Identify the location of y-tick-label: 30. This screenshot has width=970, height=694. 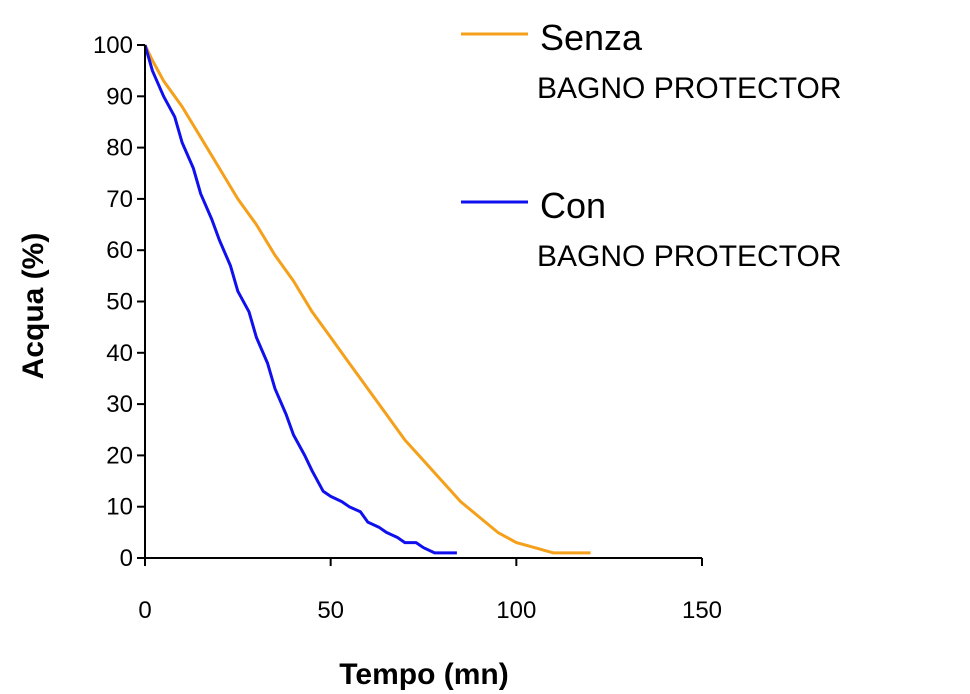
(119, 404).